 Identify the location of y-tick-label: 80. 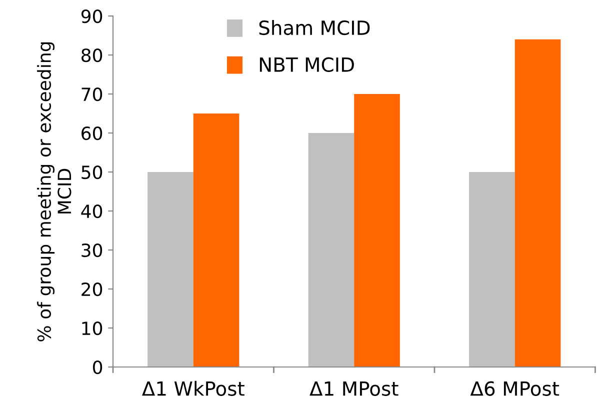
(92, 55).